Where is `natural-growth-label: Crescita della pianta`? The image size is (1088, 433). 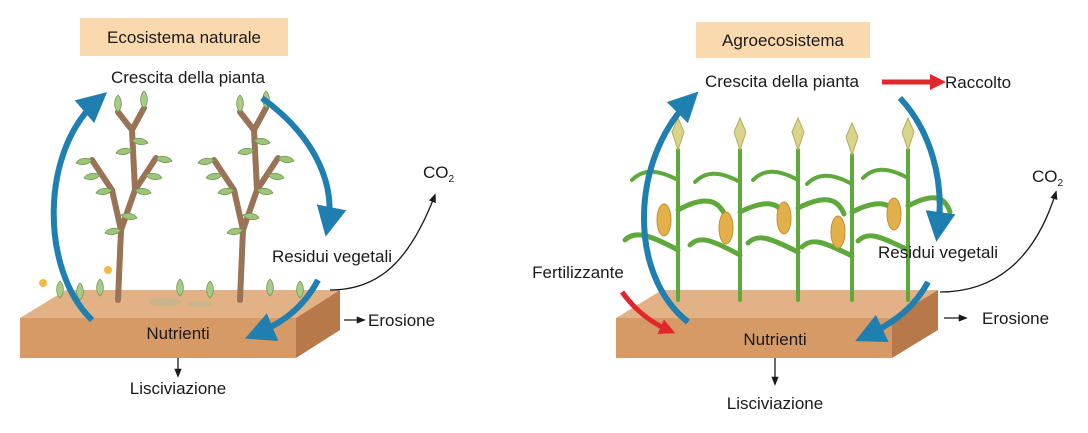
natural-growth-label: Crescita della pianta is located at coordinates (188, 77).